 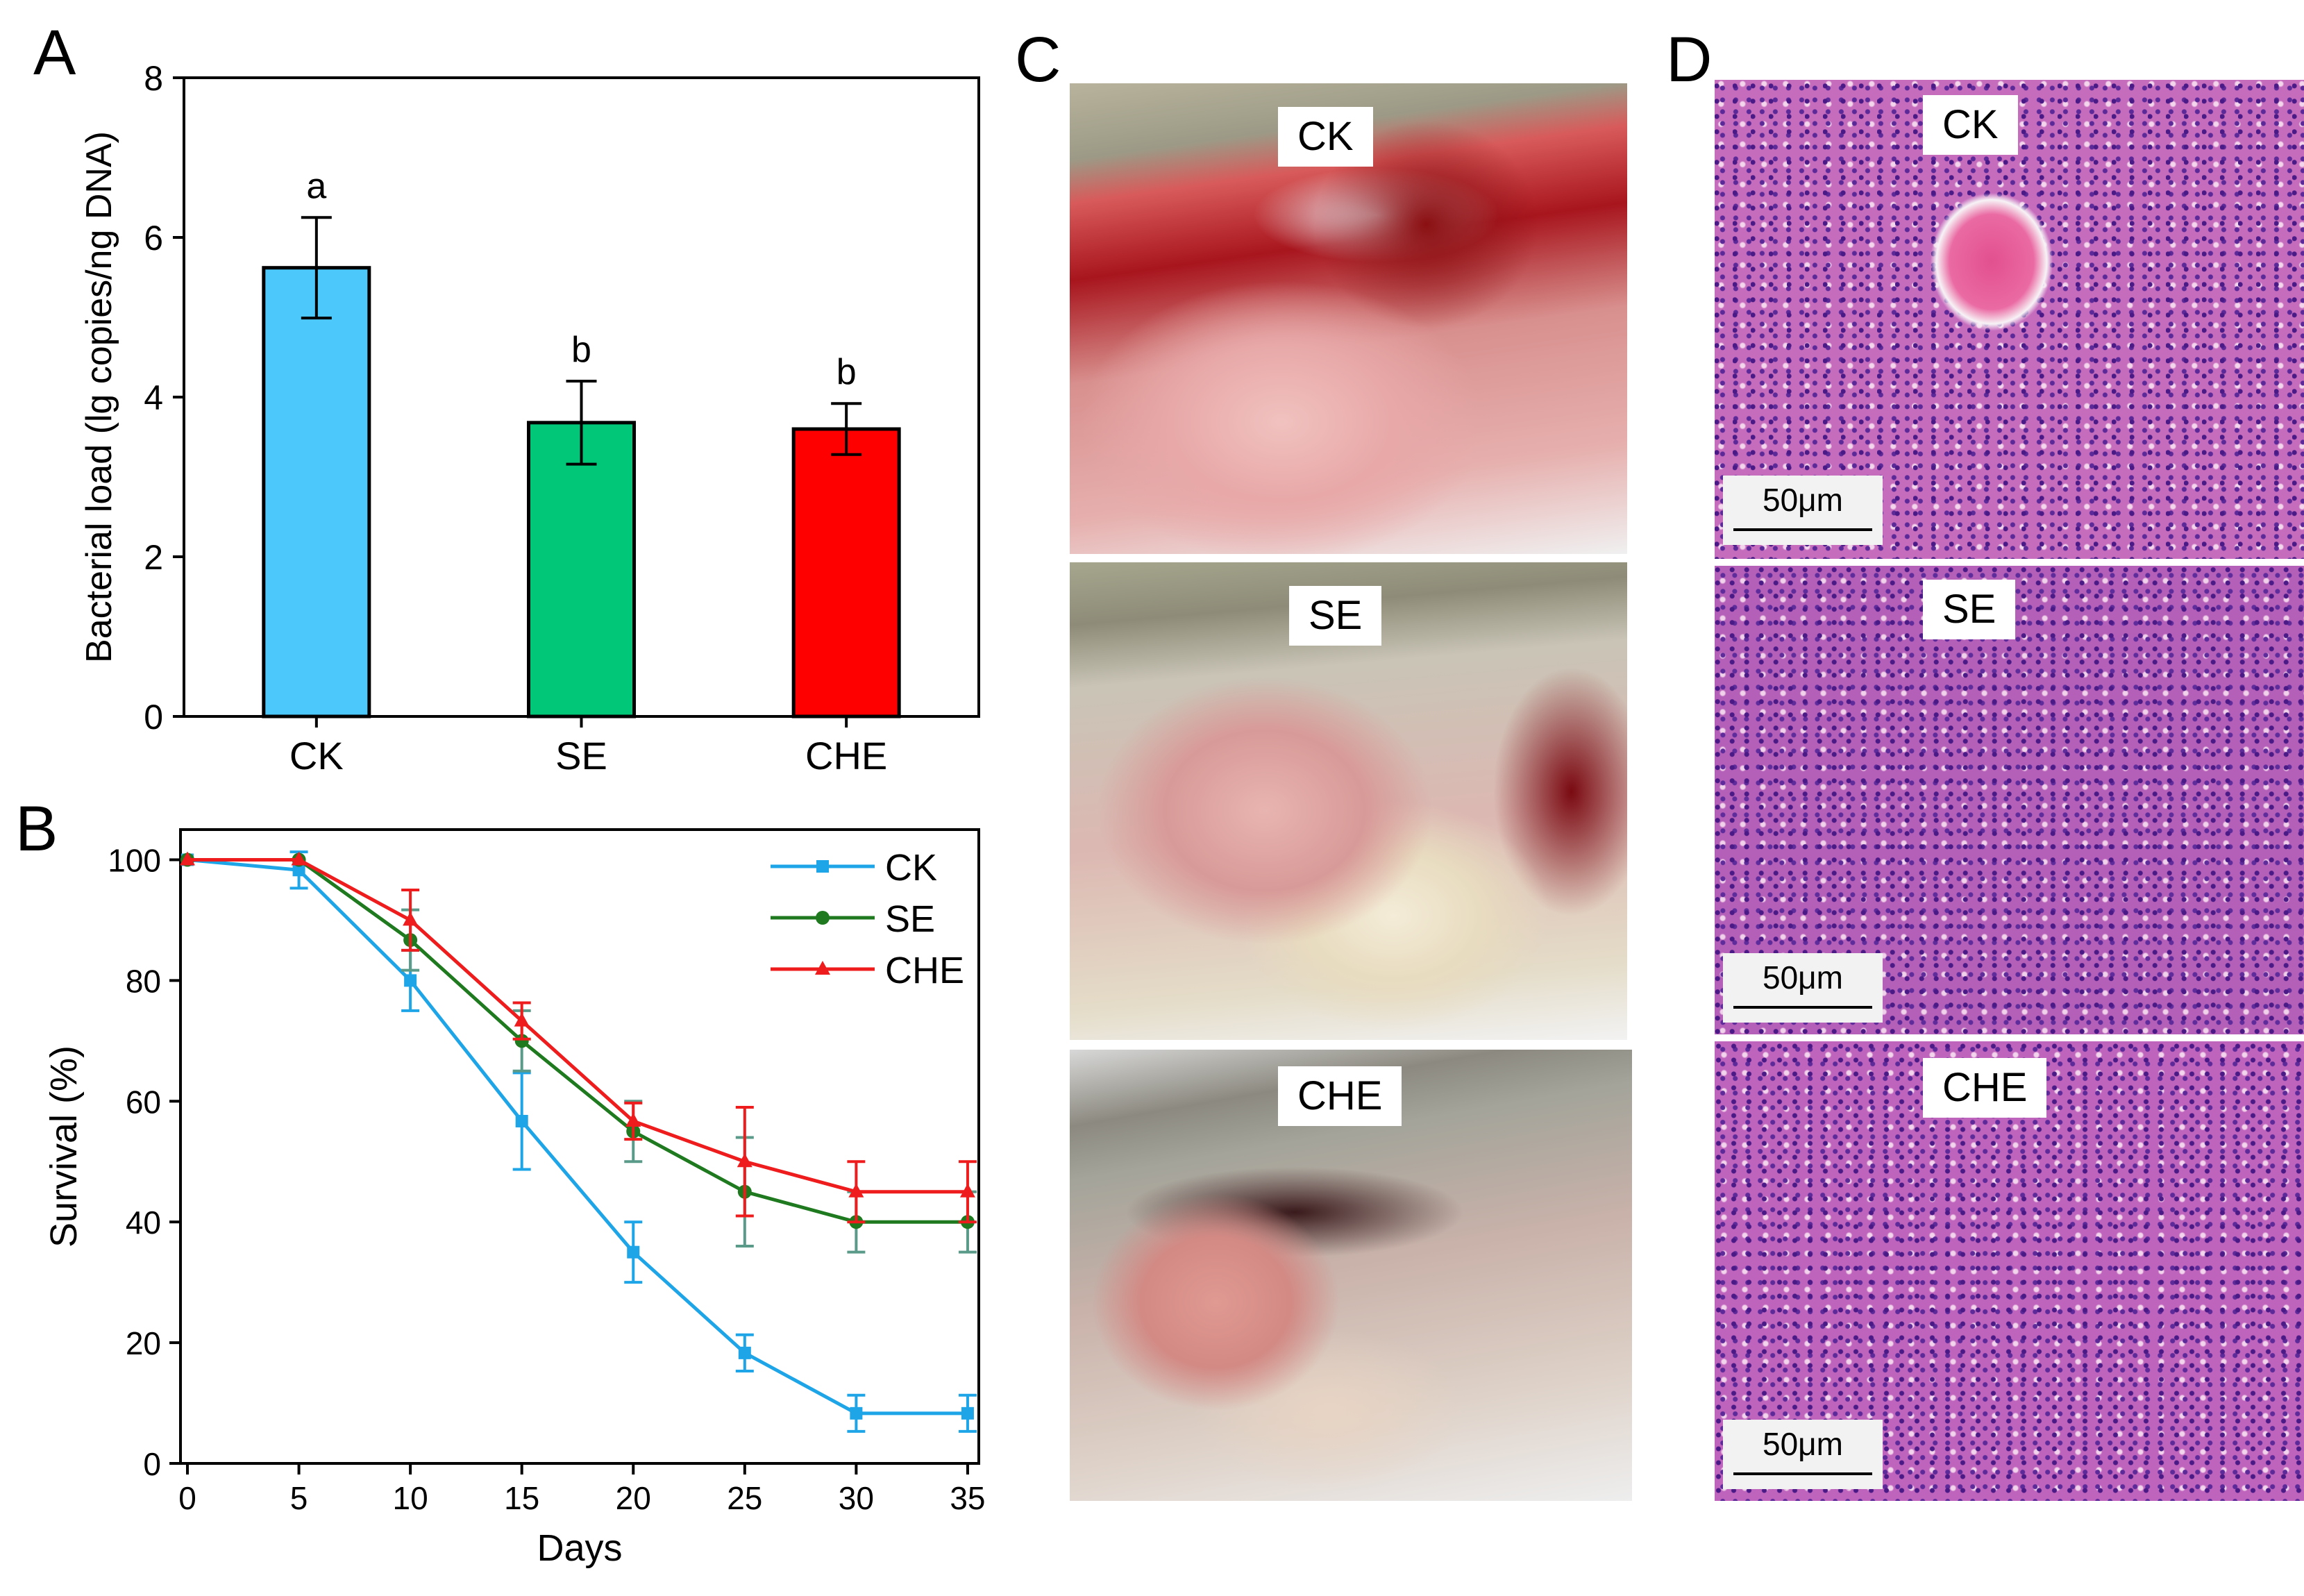 I want to click on y-tick-label-b-5: 100, so click(x=134, y=860).